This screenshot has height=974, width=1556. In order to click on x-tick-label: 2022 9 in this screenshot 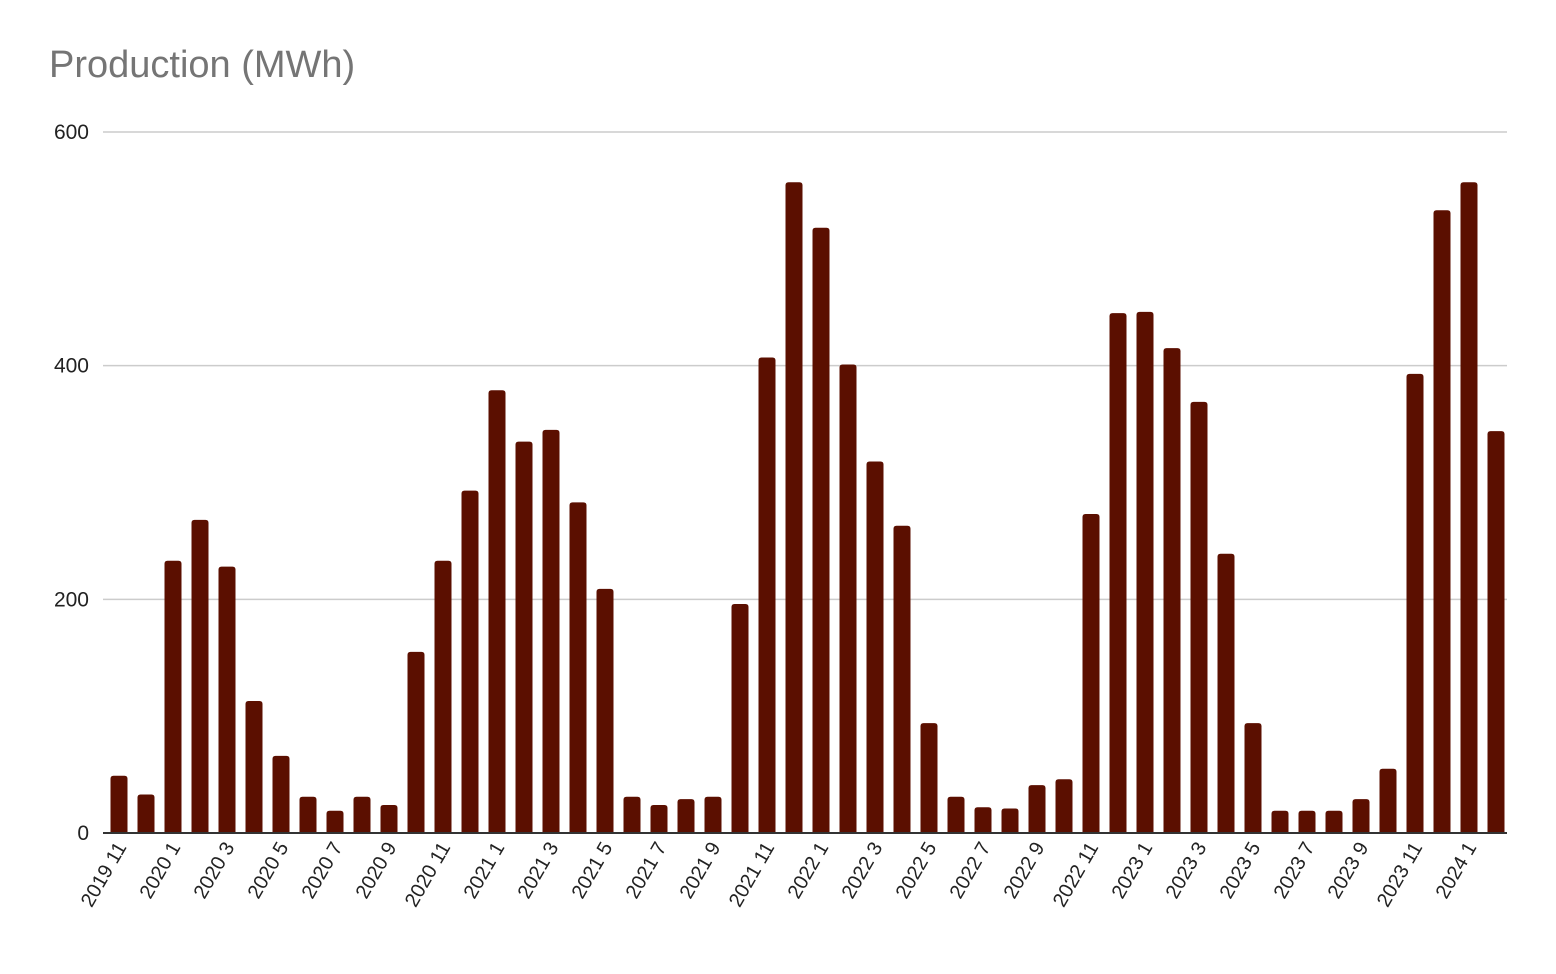, I will do `click(1025, 871)`.